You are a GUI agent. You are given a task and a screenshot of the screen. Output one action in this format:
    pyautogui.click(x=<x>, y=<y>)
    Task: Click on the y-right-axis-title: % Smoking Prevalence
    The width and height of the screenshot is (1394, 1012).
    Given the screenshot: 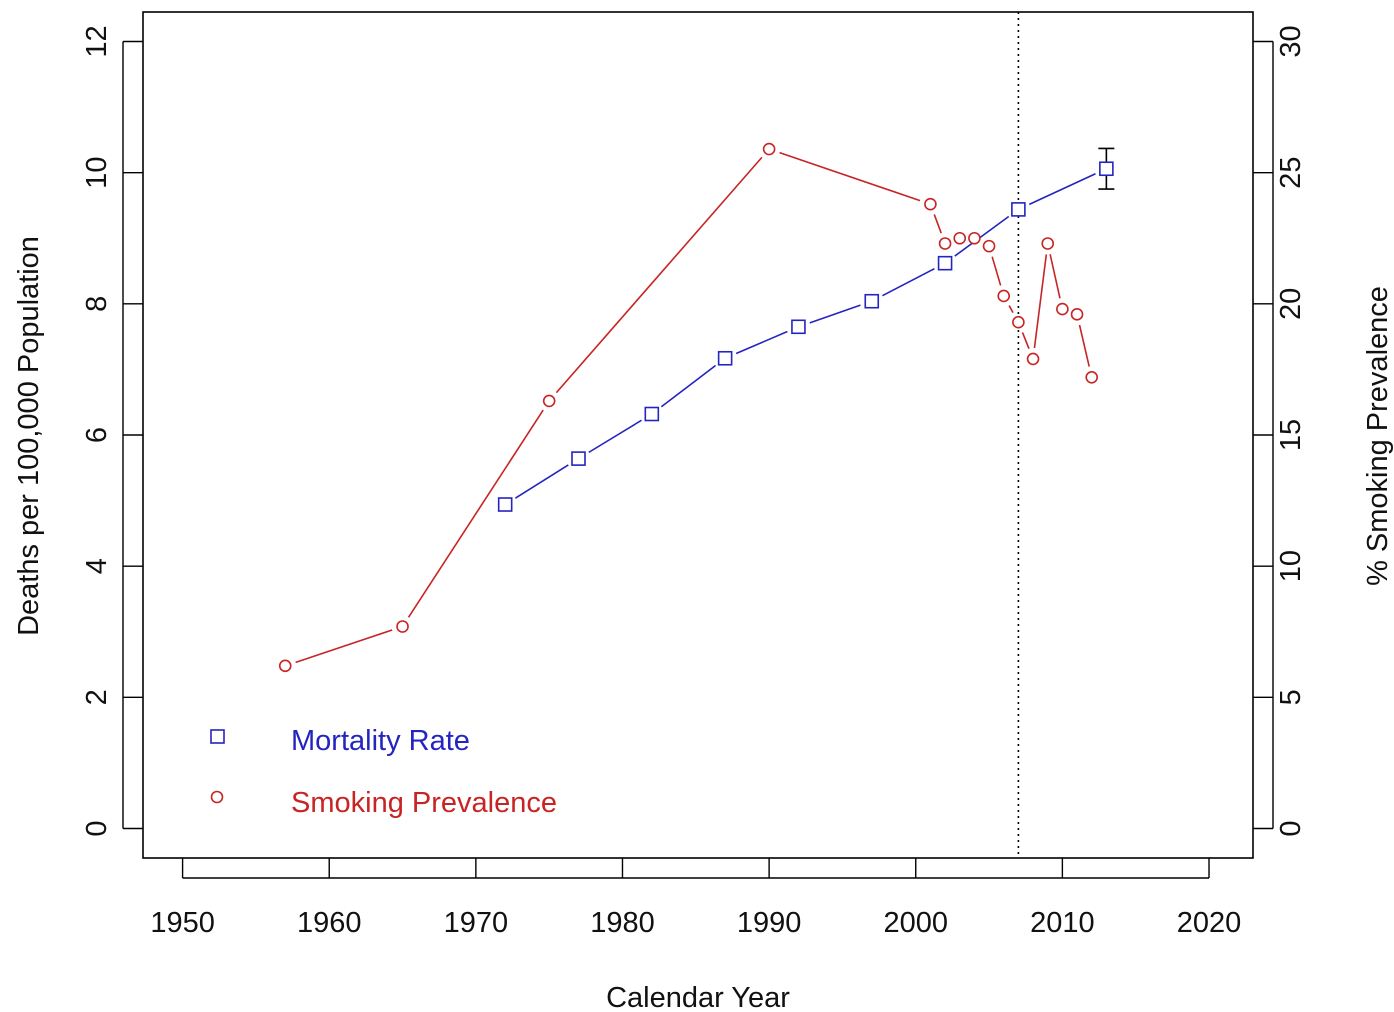 What is the action you would take?
    pyautogui.click(x=1378, y=436)
    